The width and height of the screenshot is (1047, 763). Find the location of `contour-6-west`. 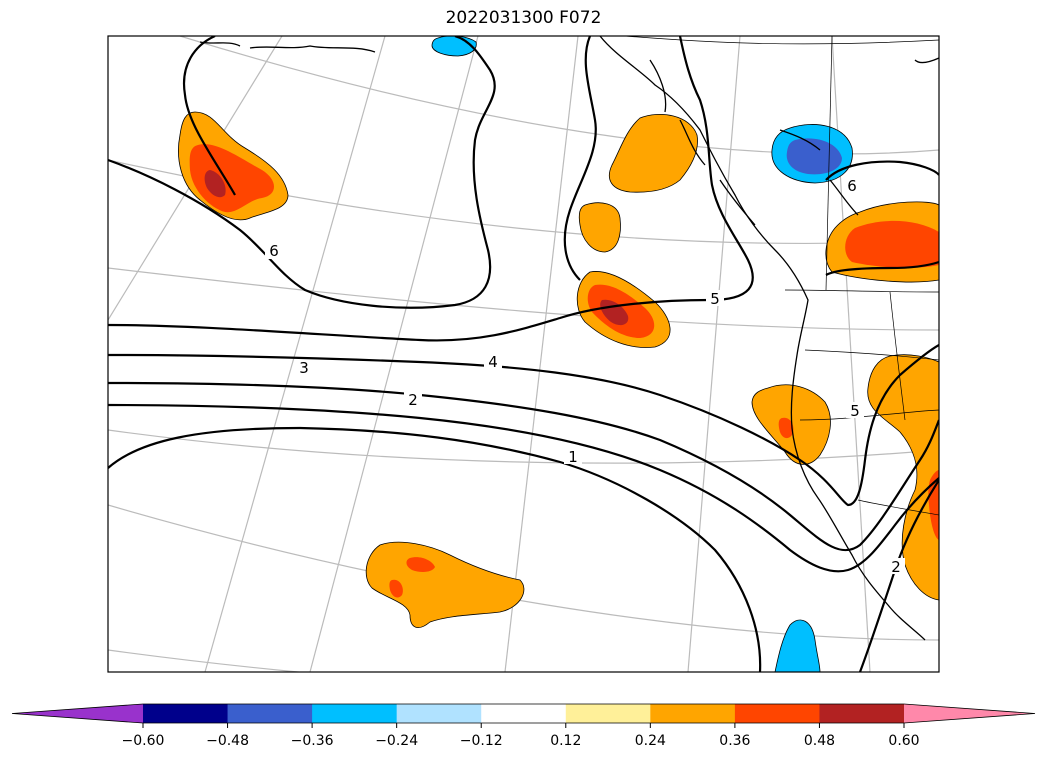

contour-6-west is located at coordinates (302, 172).